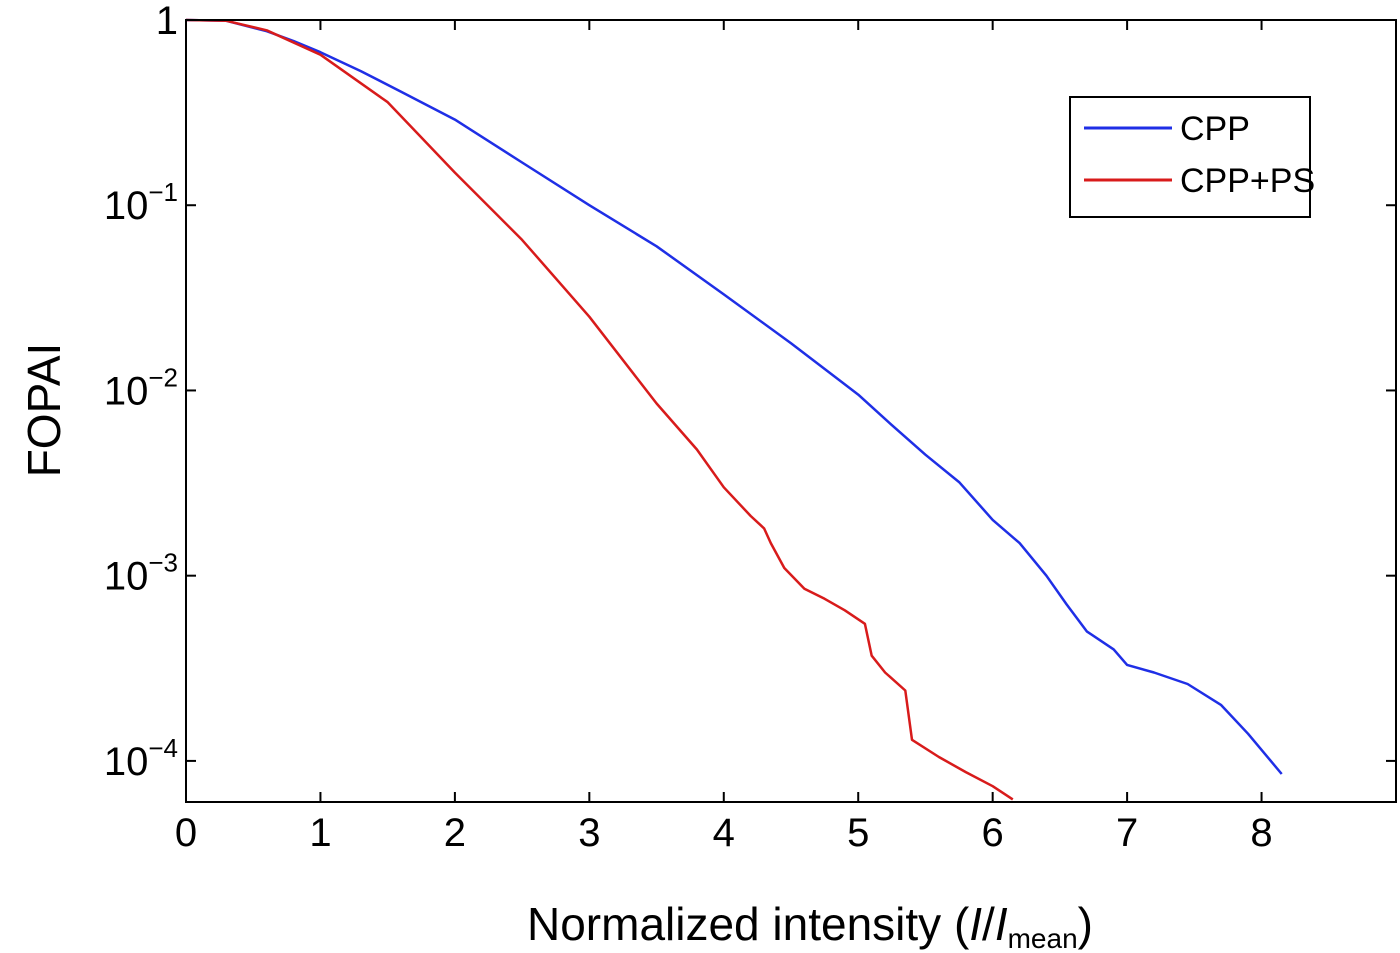  I want to click on y-axis-title: FOPAI, so click(44, 410).